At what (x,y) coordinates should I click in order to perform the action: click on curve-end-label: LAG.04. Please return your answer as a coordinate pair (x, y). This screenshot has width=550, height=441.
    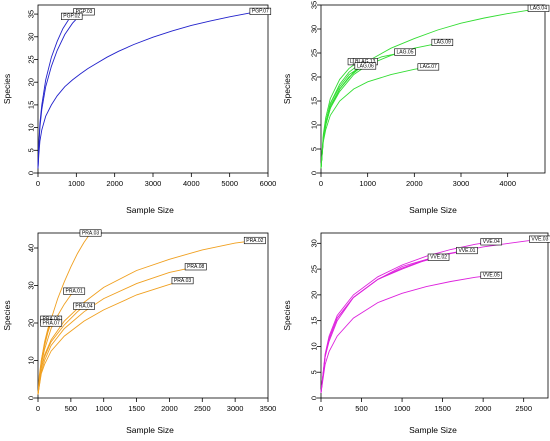
    Looking at the image, I should click on (538, 8).